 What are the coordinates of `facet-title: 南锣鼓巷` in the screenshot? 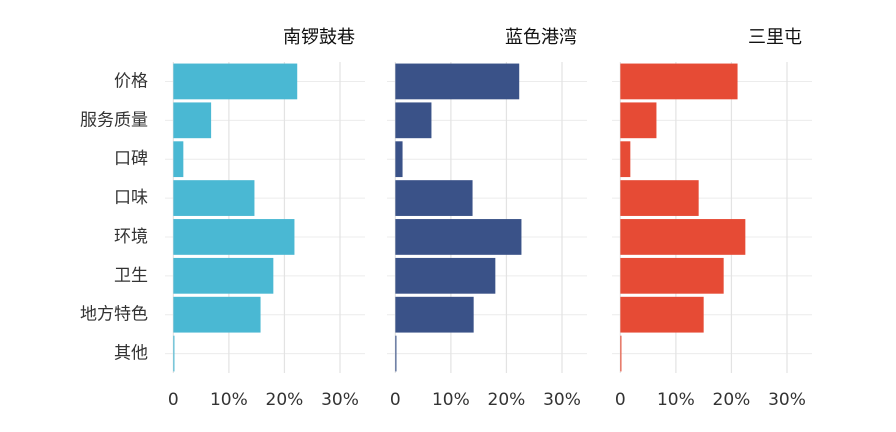 It's located at (319, 37).